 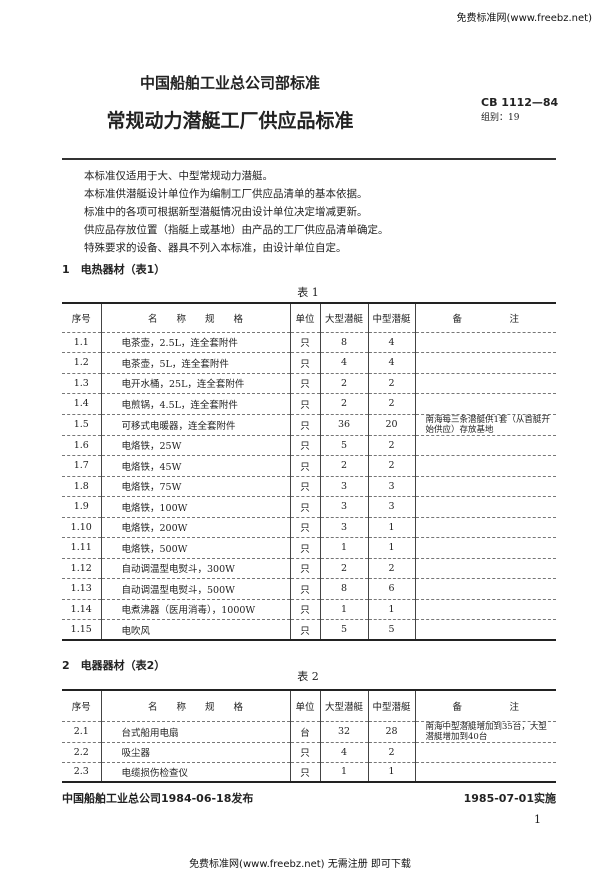 What do you see at coordinates (343, 589) in the screenshot?
I see `large-sub-qty-cell: 8` at bounding box center [343, 589].